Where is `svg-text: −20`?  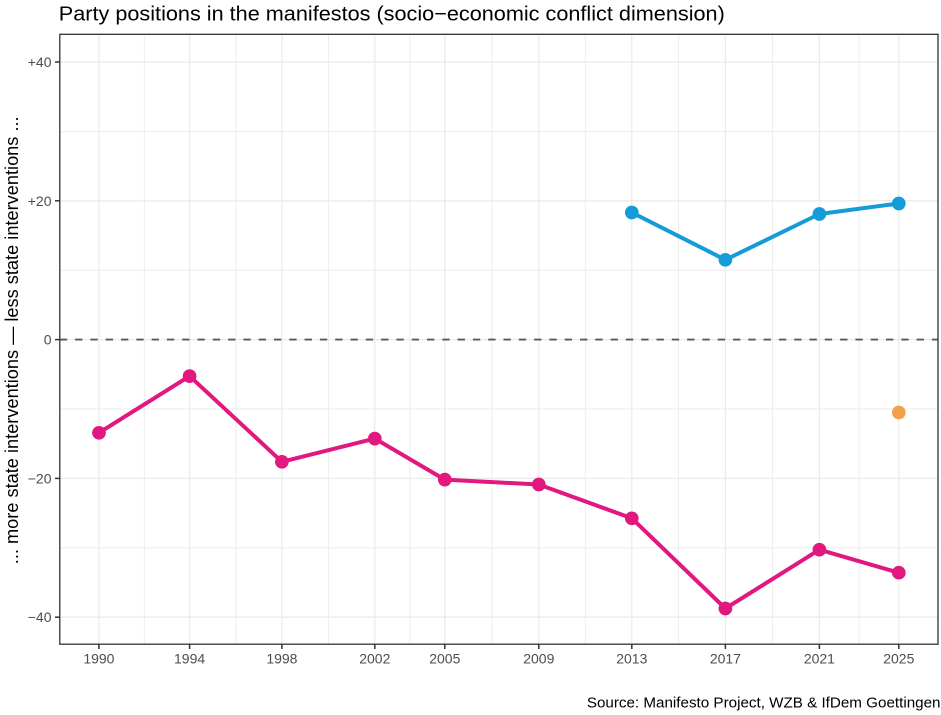 svg-text: −20 is located at coordinates (40, 478).